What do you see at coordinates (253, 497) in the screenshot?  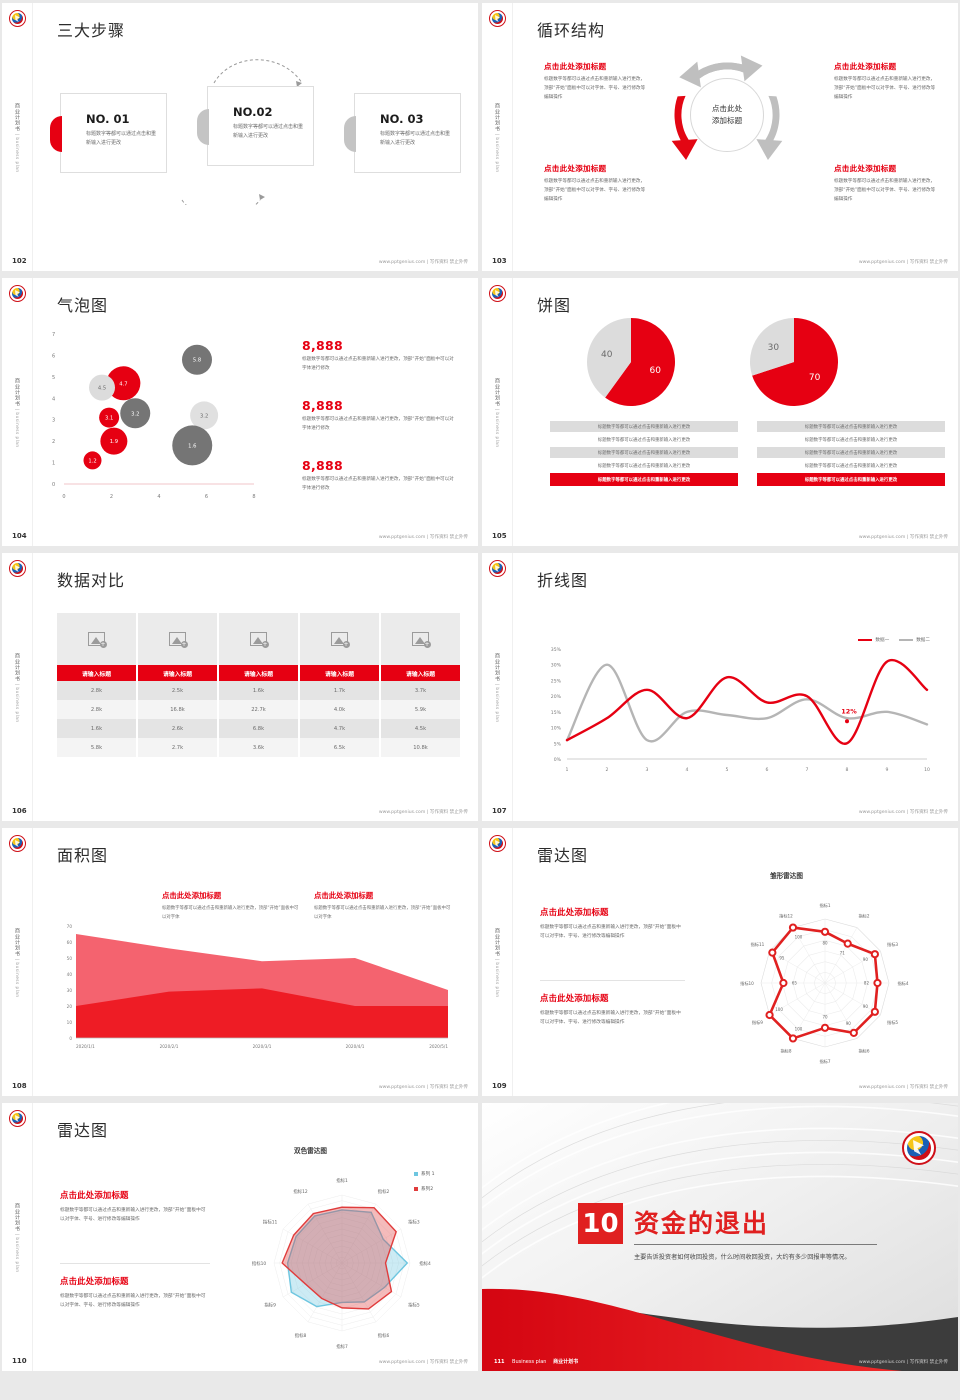 I see `svg-text: 8` at bounding box center [253, 497].